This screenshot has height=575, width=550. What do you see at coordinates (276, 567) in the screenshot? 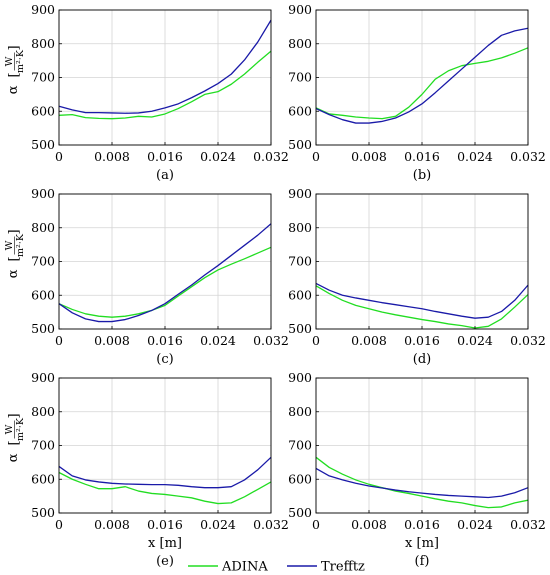
I see `legend: ADINA Trefftz` at bounding box center [276, 567].